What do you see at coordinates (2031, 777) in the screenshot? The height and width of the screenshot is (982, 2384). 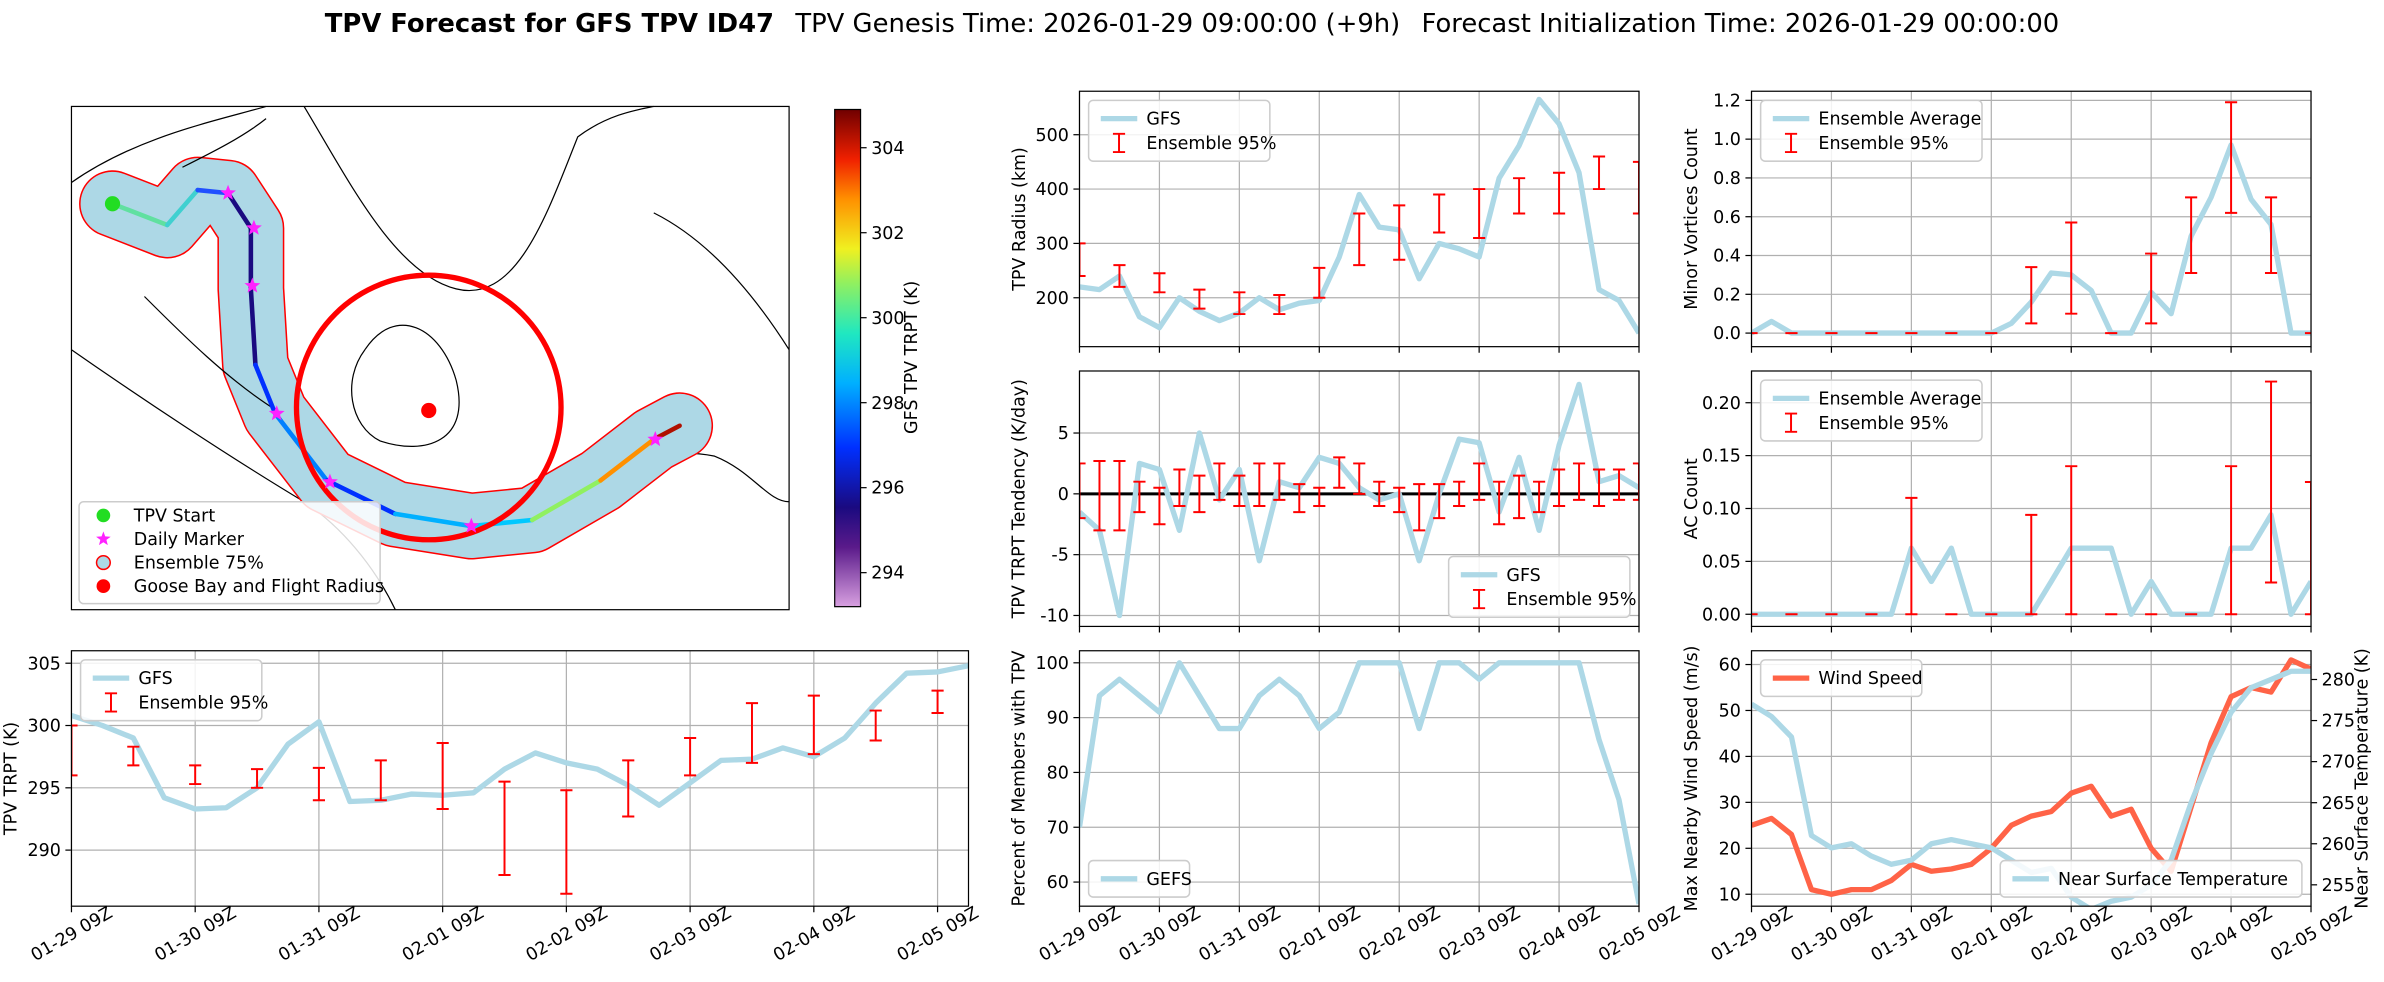 I see `series-line` at bounding box center [2031, 777].